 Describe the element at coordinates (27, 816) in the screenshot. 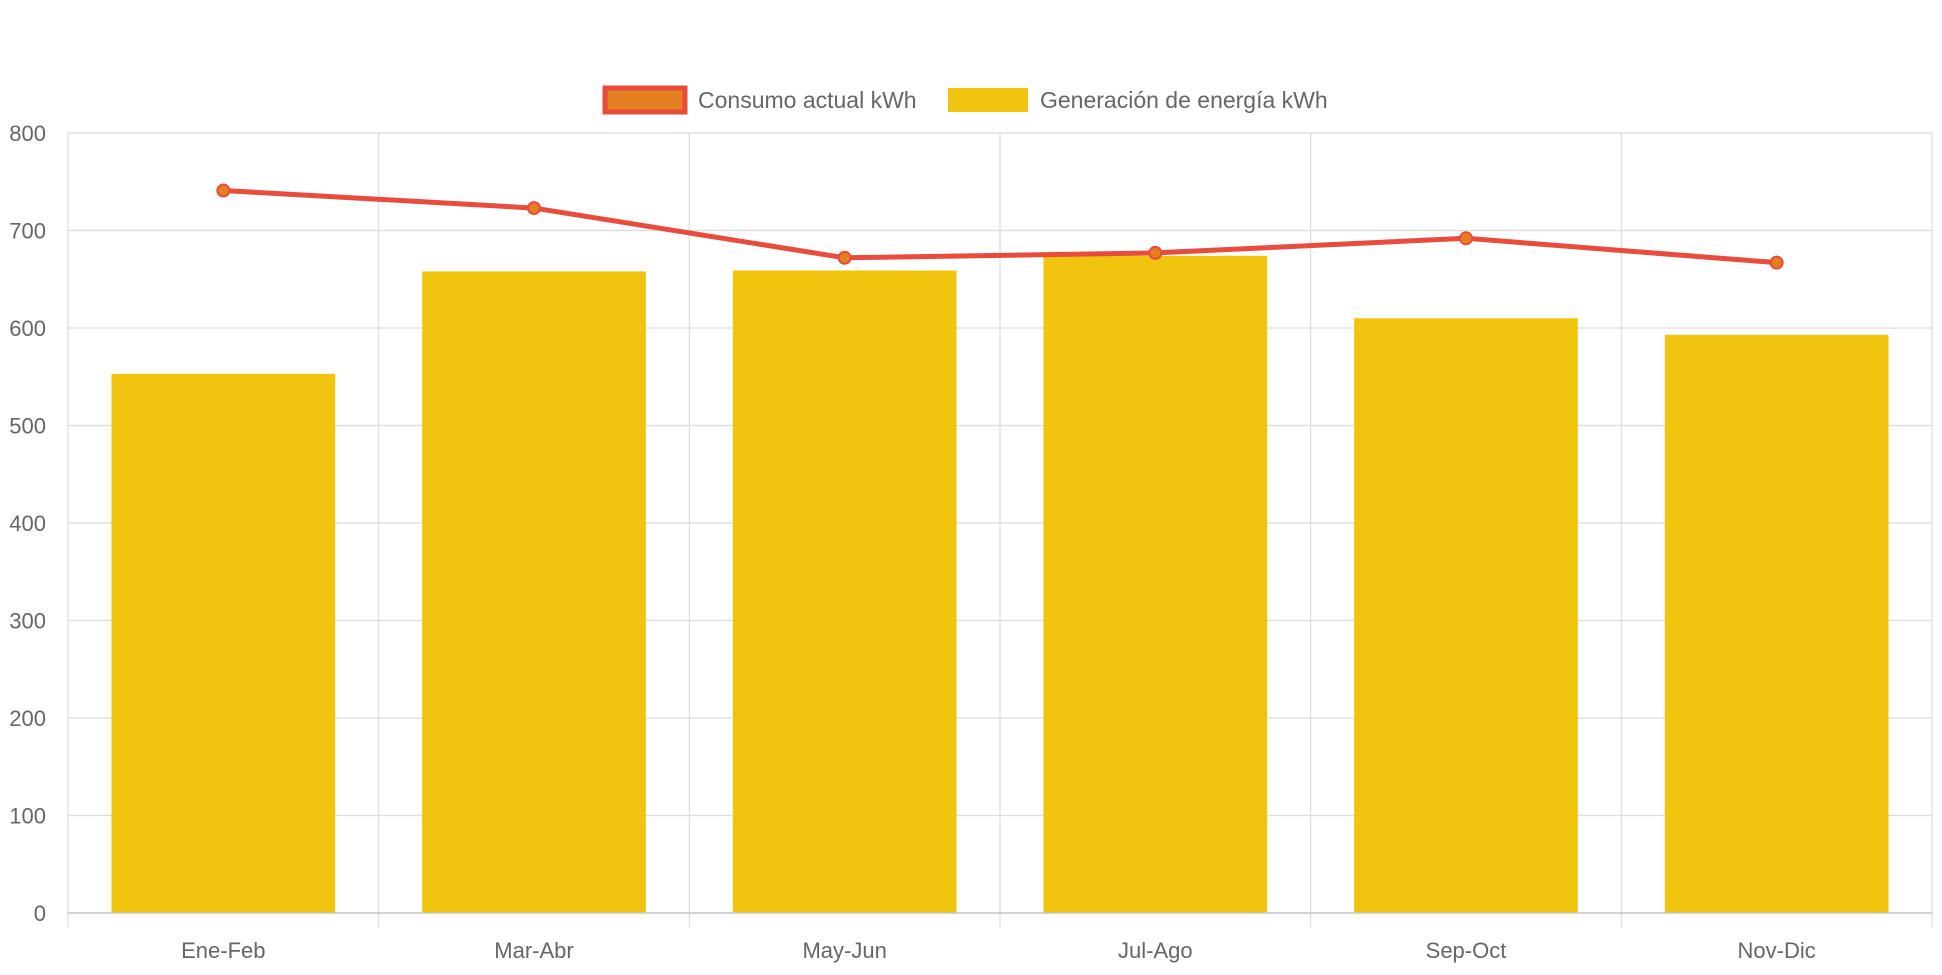

I see `y-tick-label: 100` at that location.